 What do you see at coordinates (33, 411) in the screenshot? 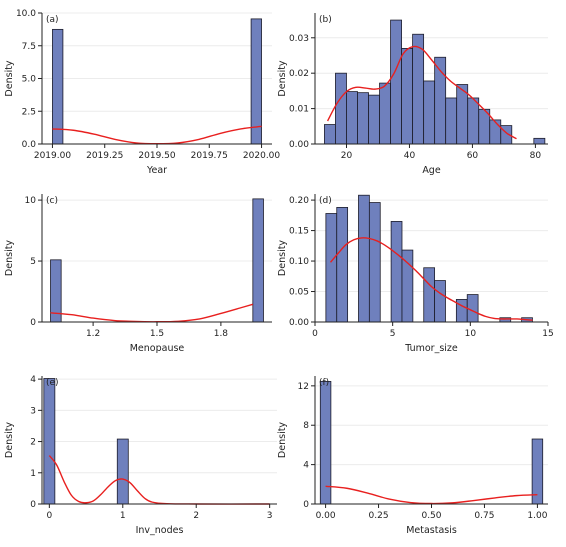
I see `y-tick-label: 3` at bounding box center [33, 411].